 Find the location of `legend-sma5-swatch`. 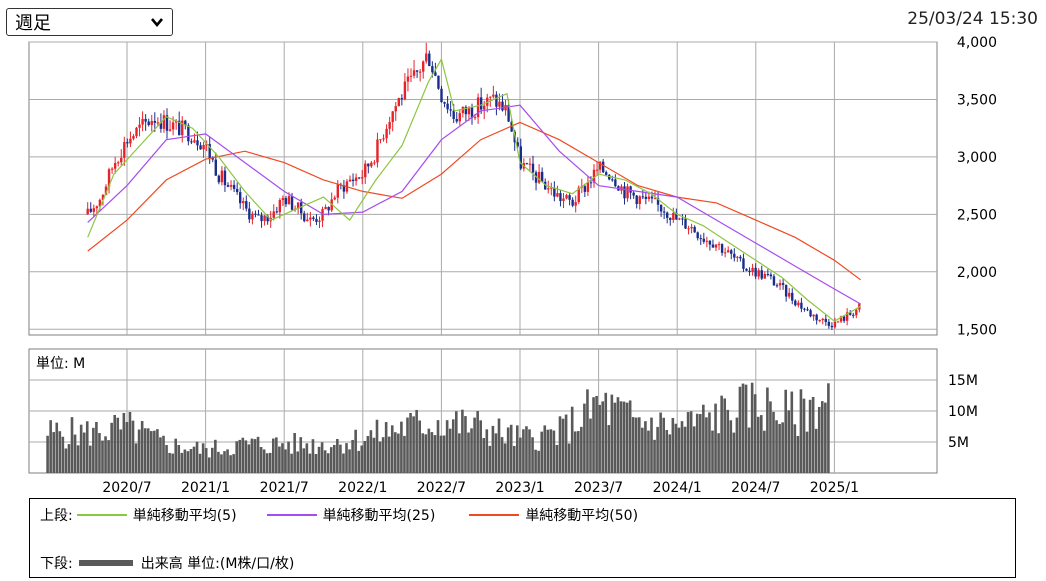

legend-sma5-swatch is located at coordinates (101, 515).